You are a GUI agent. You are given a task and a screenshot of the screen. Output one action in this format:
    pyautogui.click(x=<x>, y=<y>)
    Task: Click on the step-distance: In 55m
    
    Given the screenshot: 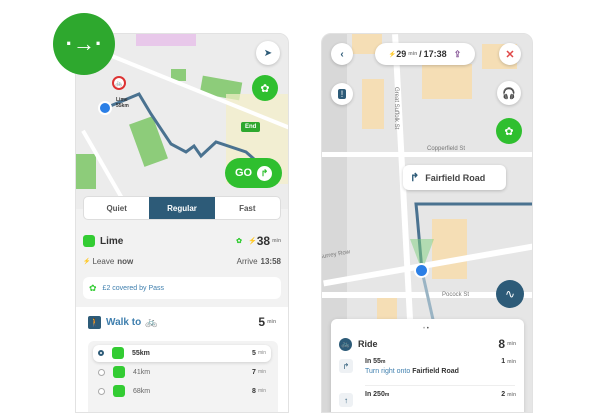 What is the action you would take?
    pyautogui.click(x=375, y=361)
    